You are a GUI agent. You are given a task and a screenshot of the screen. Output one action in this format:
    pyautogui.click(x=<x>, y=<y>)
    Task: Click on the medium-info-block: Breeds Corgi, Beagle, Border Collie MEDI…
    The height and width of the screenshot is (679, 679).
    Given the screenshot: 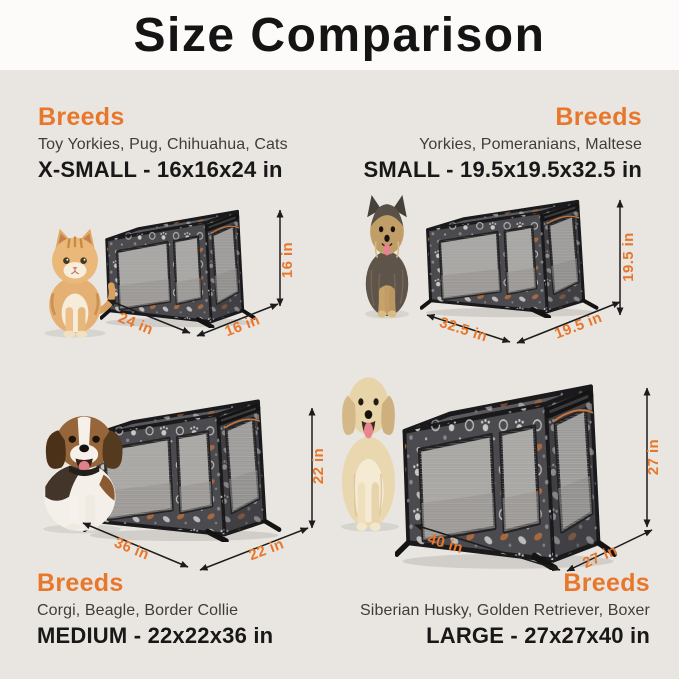 What is the action you would take?
    pyautogui.click(x=155, y=609)
    